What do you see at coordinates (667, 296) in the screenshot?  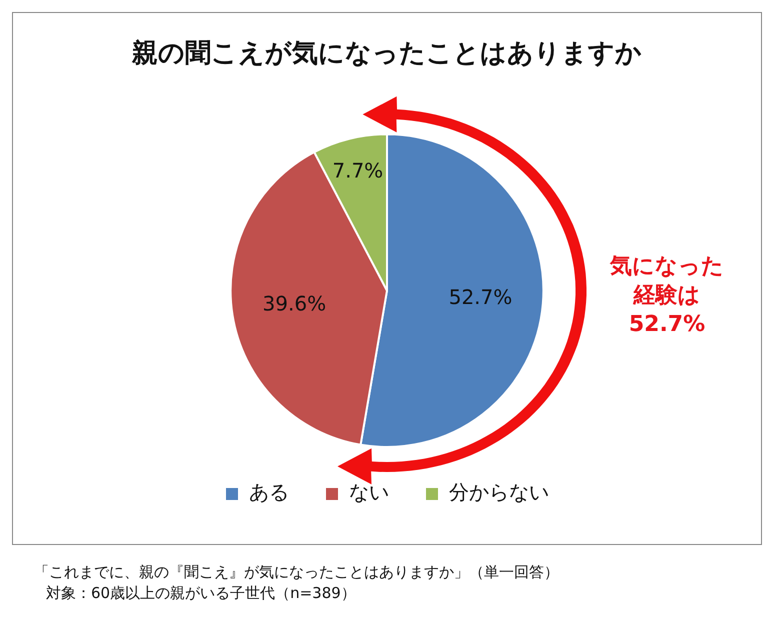 I see `text: 気になった経験は52.7%` at bounding box center [667, 296].